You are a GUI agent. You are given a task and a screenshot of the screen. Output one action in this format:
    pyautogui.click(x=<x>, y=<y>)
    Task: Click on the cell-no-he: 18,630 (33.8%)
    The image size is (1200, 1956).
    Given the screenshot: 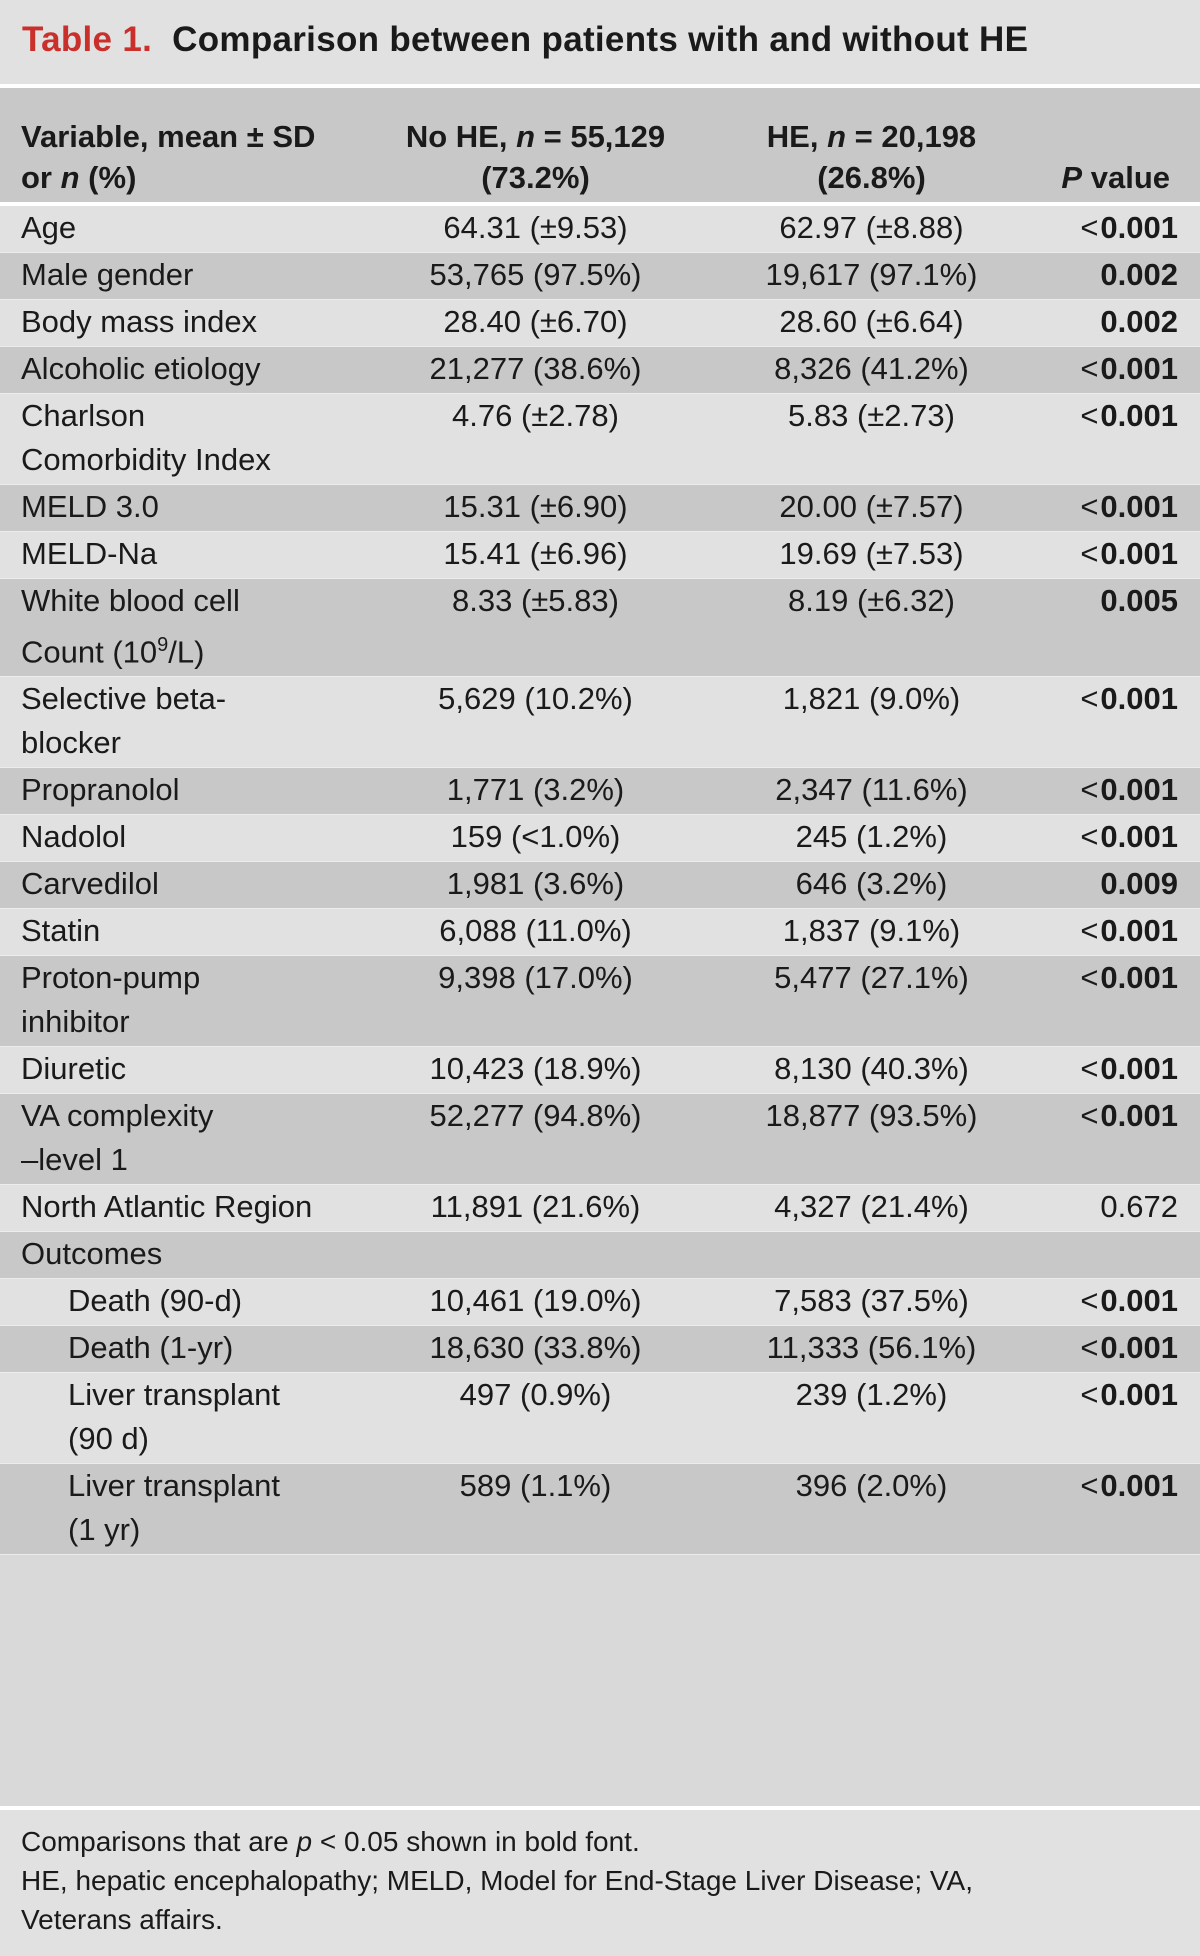 What is the action you would take?
    pyautogui.click(x=535, y=1349)
    